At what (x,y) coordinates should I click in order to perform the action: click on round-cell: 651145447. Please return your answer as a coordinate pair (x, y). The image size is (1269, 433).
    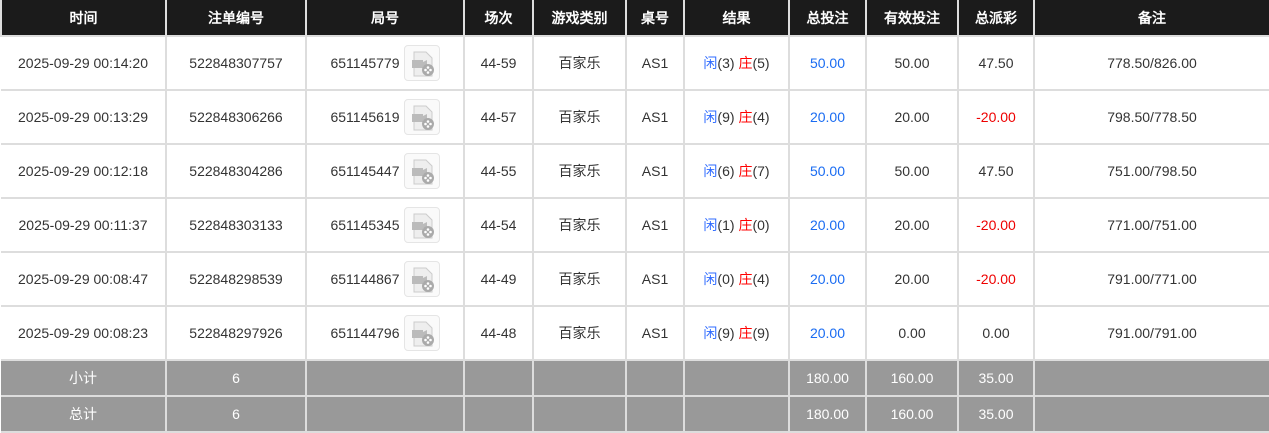
    Looking at the image, I should click on (385, 171).